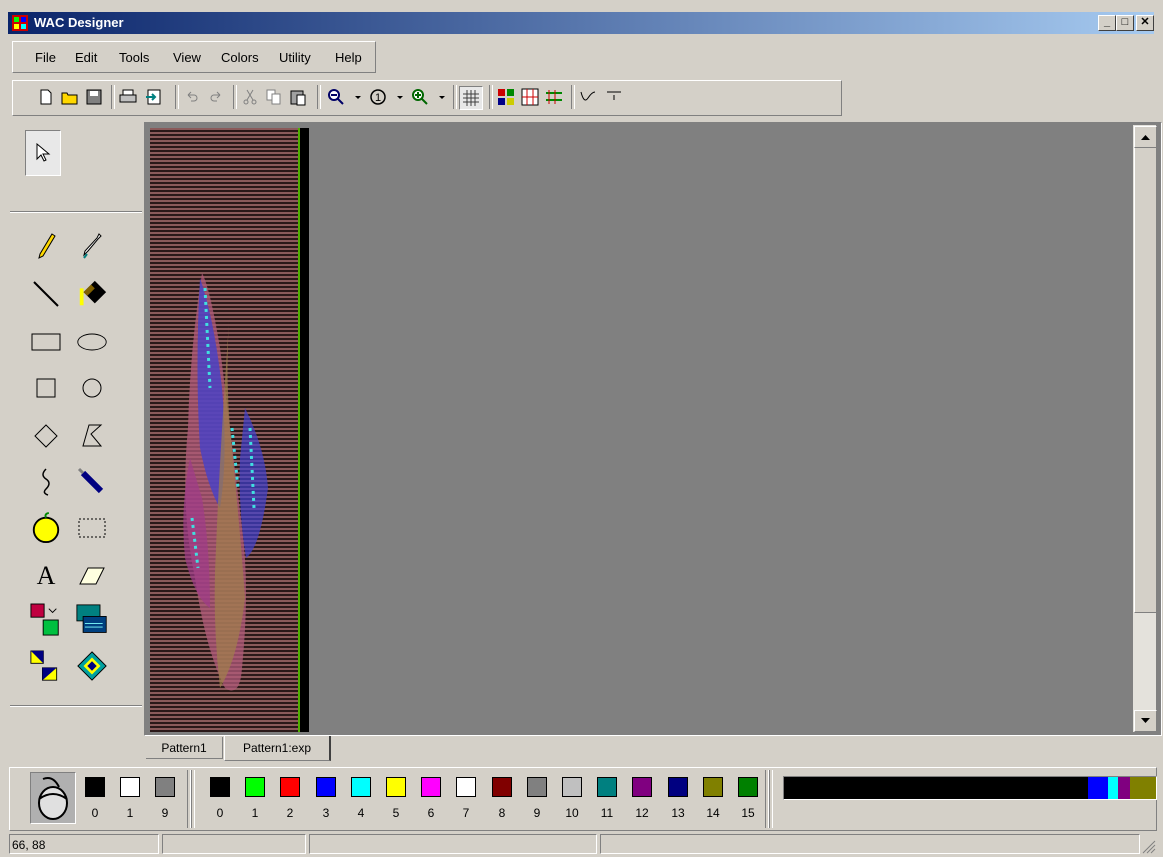 The width and height of the screenshot is (1163, 857). Describe the element at coordinates (46, 436) in the screenshot. I see `diamond-icon` at that location.